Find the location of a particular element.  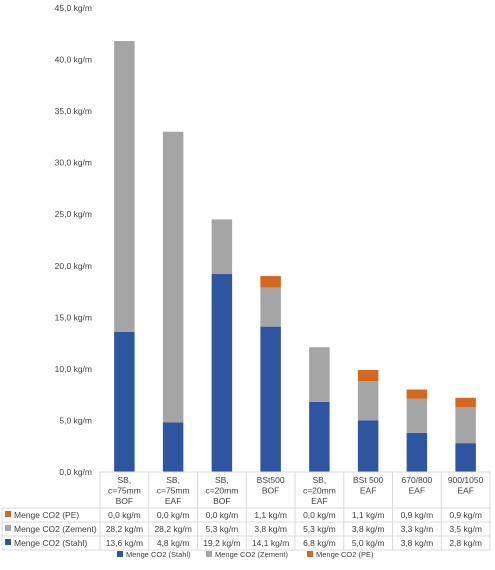

category-label: SB, c=20mm EAF is located at coordinates (319, 490).